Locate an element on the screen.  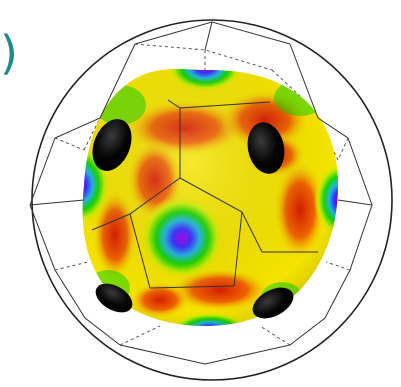
spike-upper-right is located at coordinates (266, 148).